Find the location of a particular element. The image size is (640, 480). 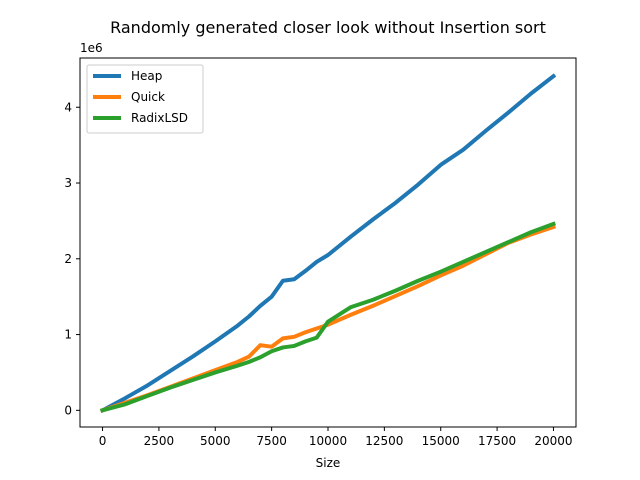

x-tick-label: 17500 is located at coordinates (497, 441).